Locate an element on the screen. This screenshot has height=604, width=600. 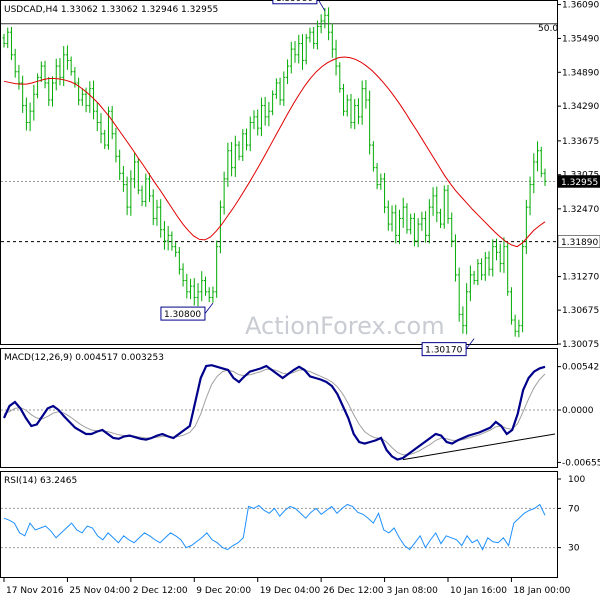
macd-tick-label: 0.0000 is located at coordinates (578, 411).